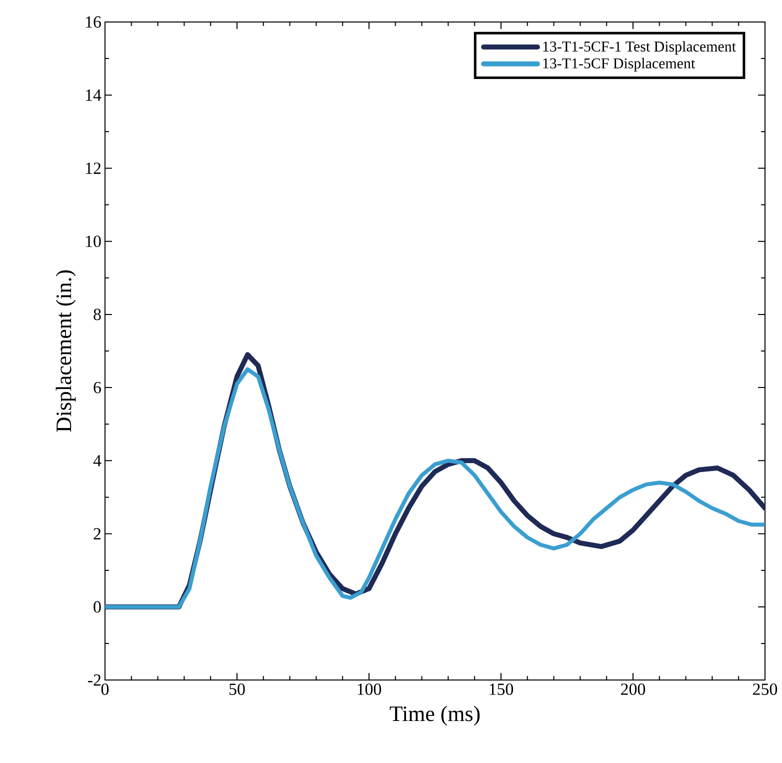  I want to click on y-axis-title: Displacement (in.), so click(66, 351).